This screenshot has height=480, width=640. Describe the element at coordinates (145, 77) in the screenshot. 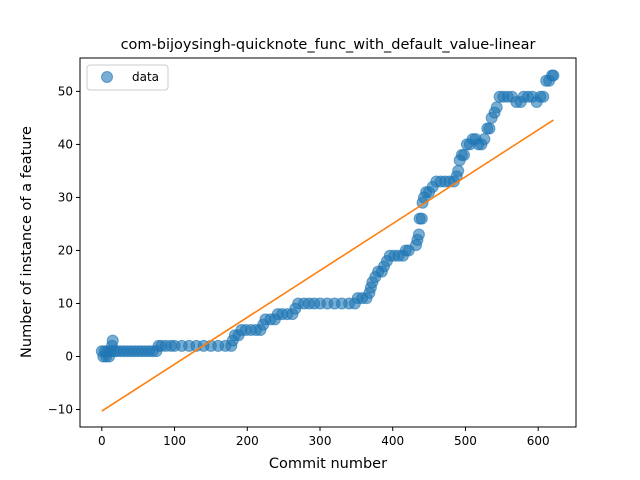

I see `legend-label-data: data` at that location.